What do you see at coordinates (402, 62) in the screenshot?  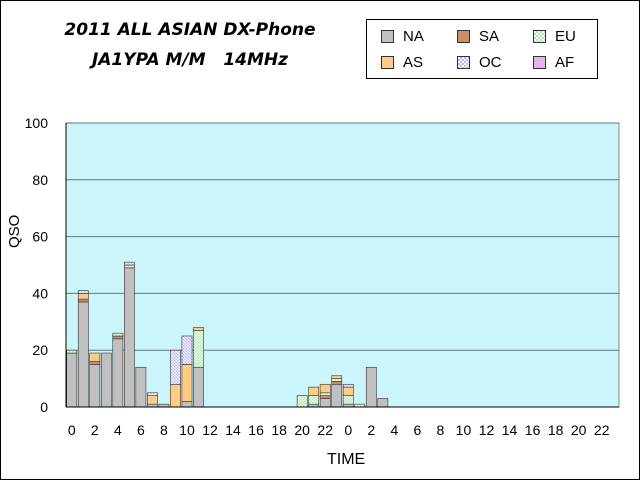 I see `legend-item-as: AS` at bounding box center [402, 62].